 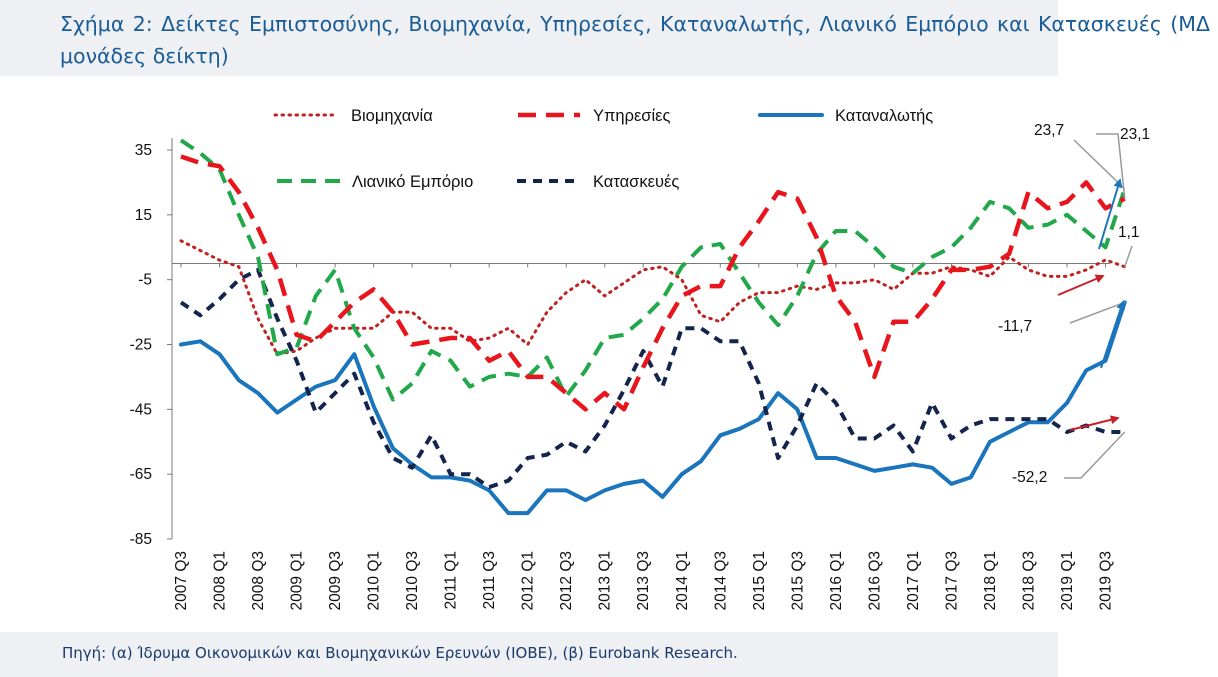 What do you see at coordinates (141, 539) in the screenshot?
I see `y-tick-label: -85` at bounding box center [141, 539].